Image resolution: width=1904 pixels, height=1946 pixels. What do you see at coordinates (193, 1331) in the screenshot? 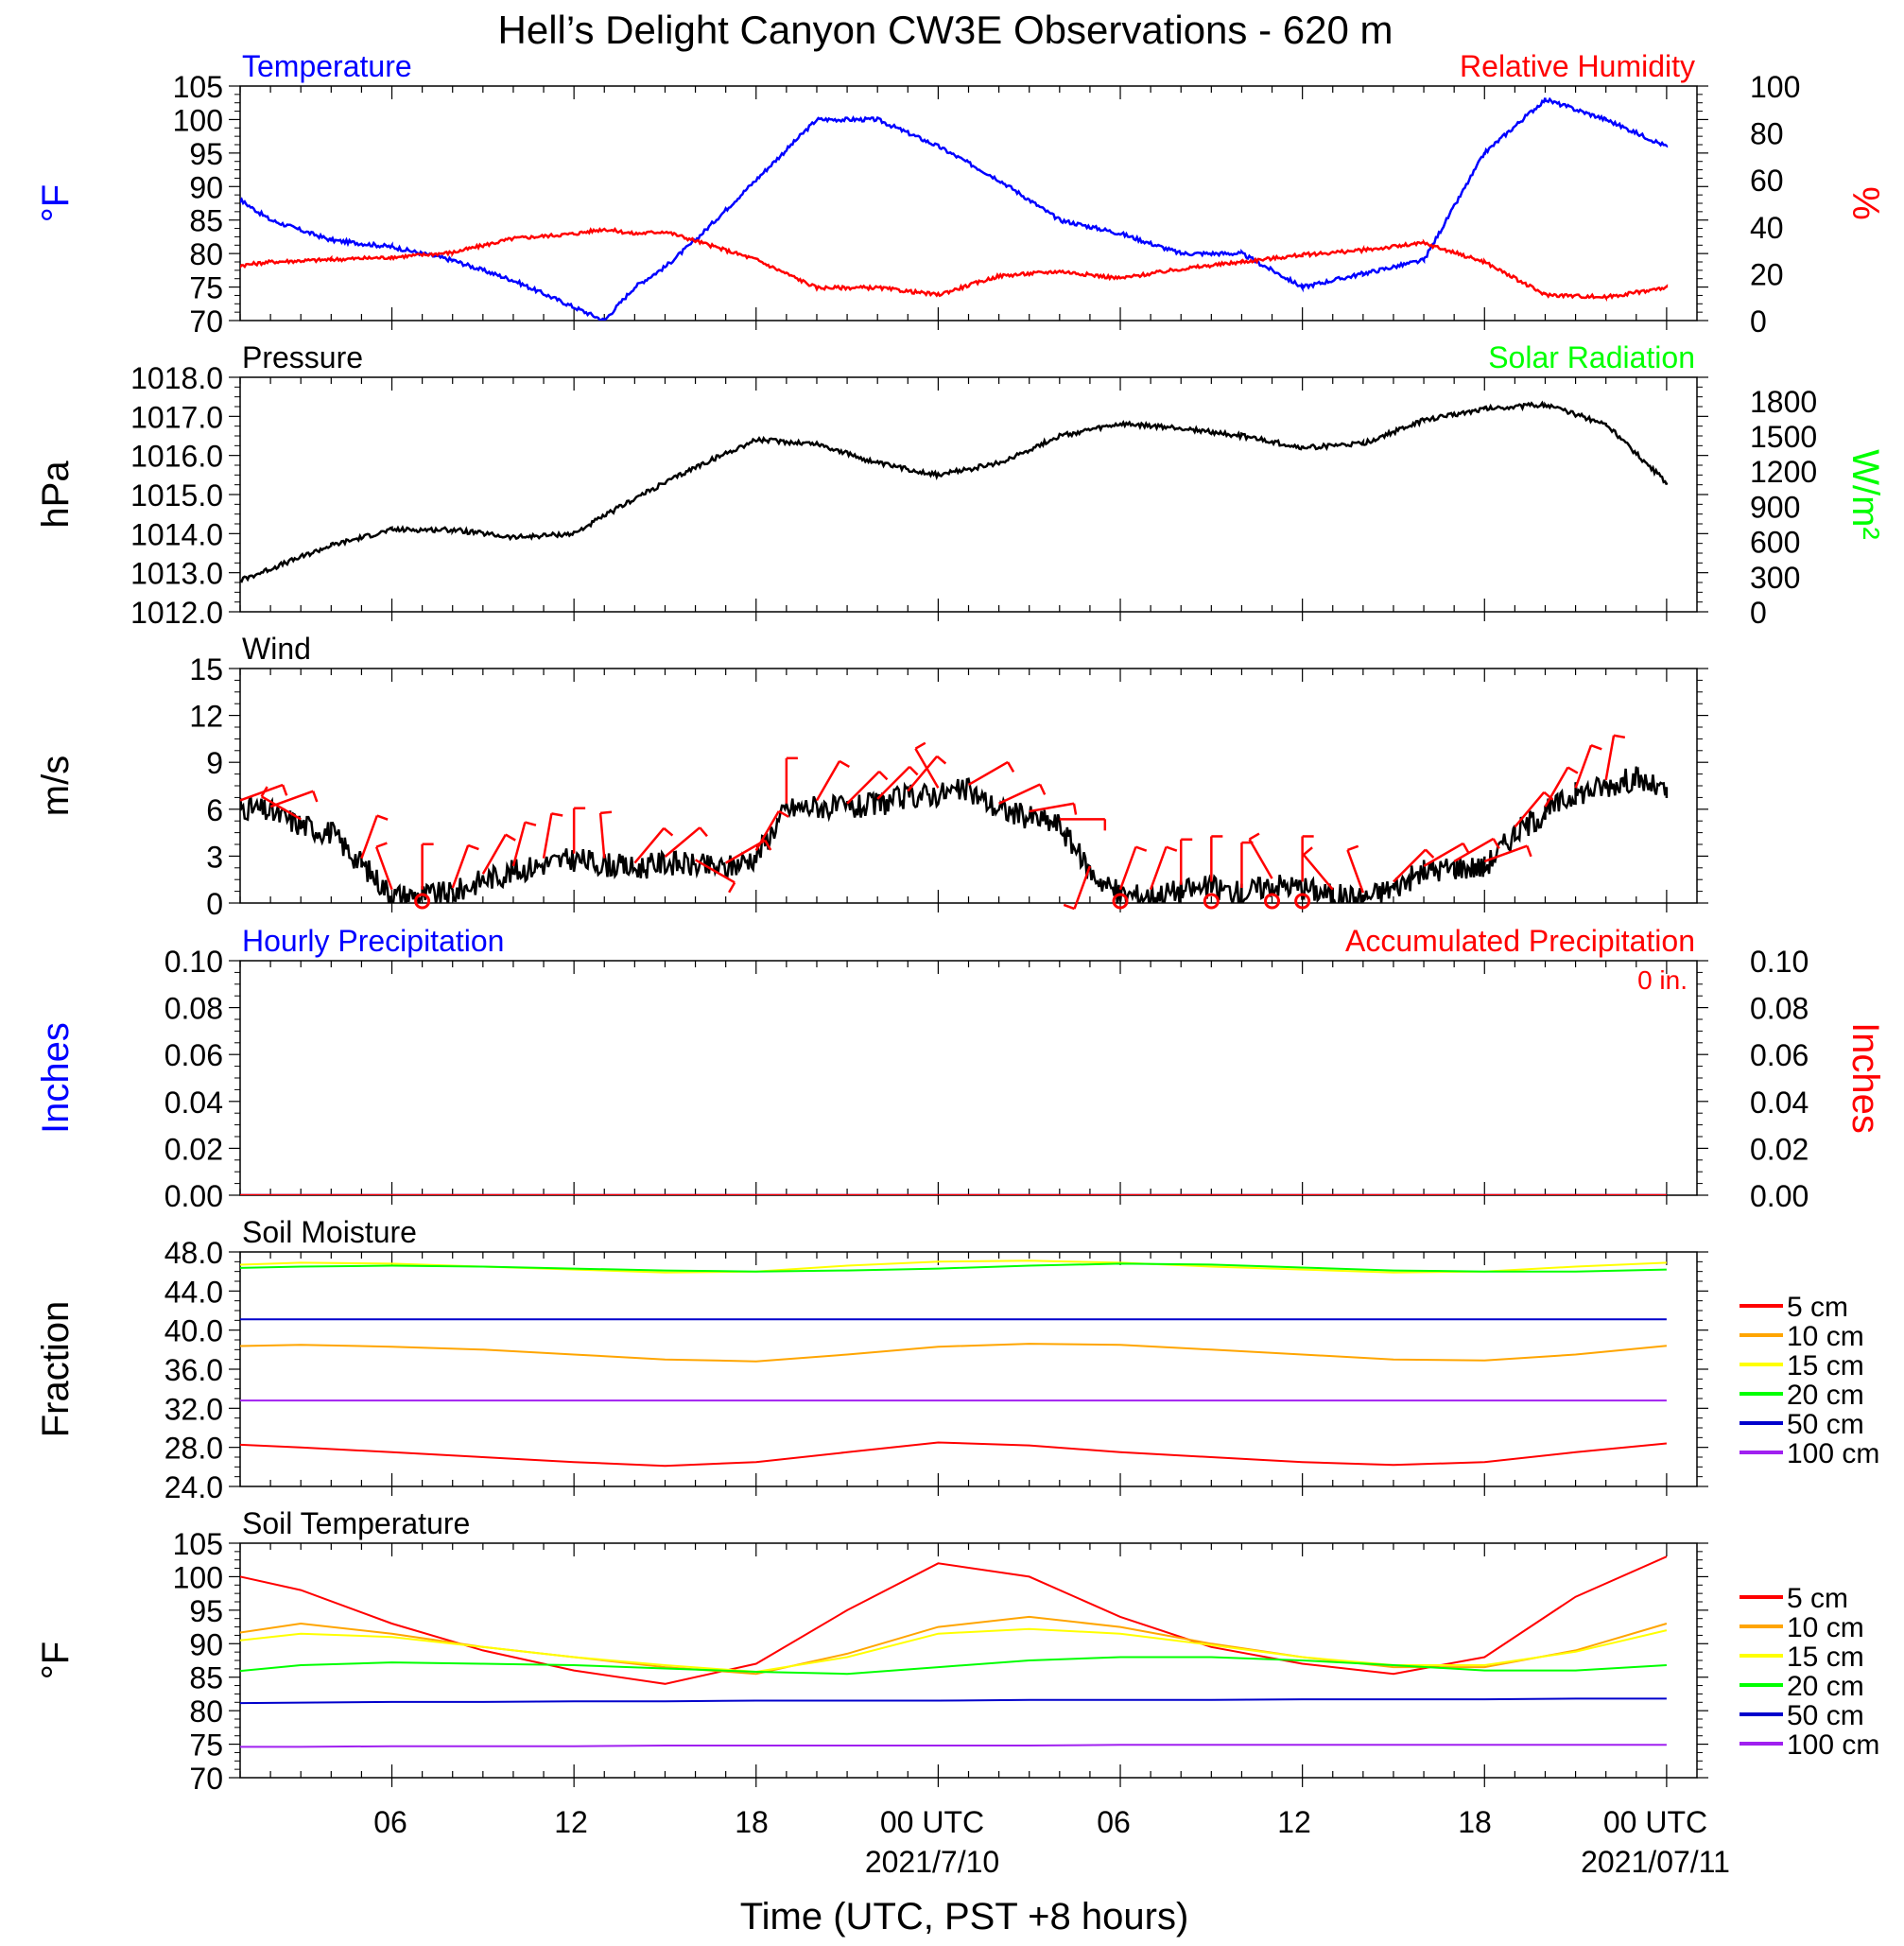
I see `y-tick-label-left: 40.0` at bounding box center [193, 1331].